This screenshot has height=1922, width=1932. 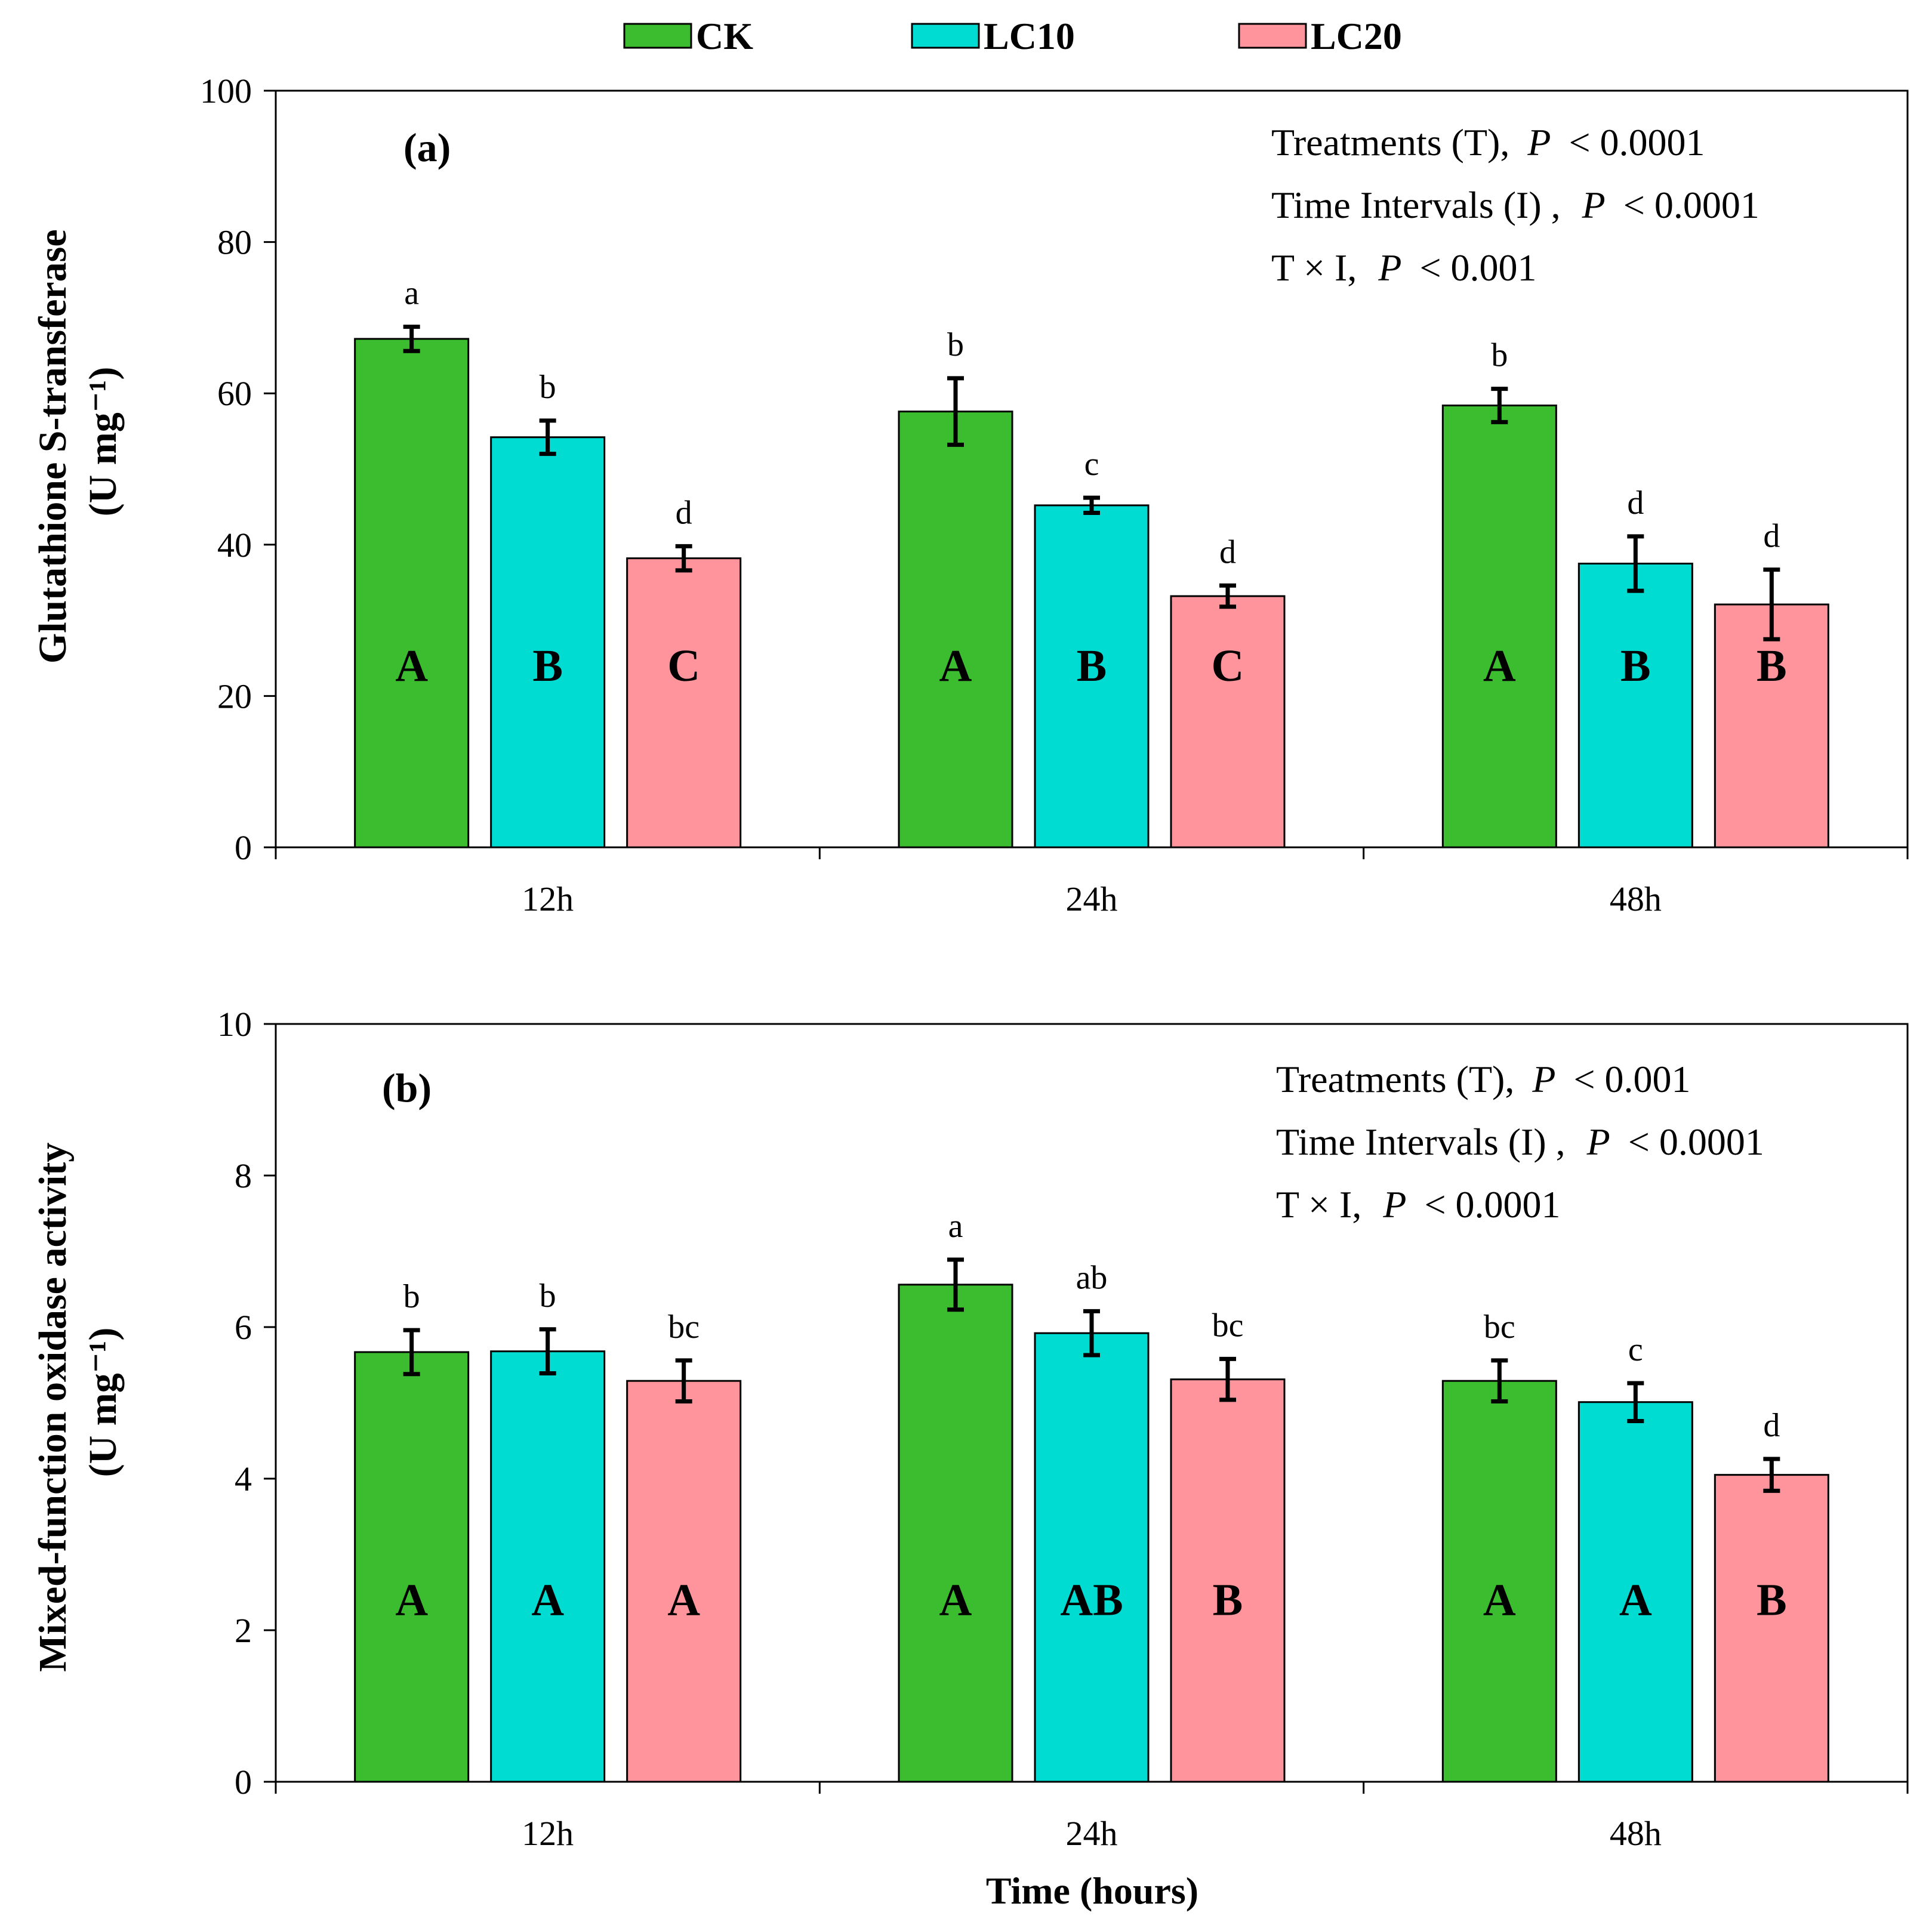 What do you see at coordinates (1594, 205) in the screenshot?
I see `panel-a-stat-time-p: P` at bounding box center [1594, 205].